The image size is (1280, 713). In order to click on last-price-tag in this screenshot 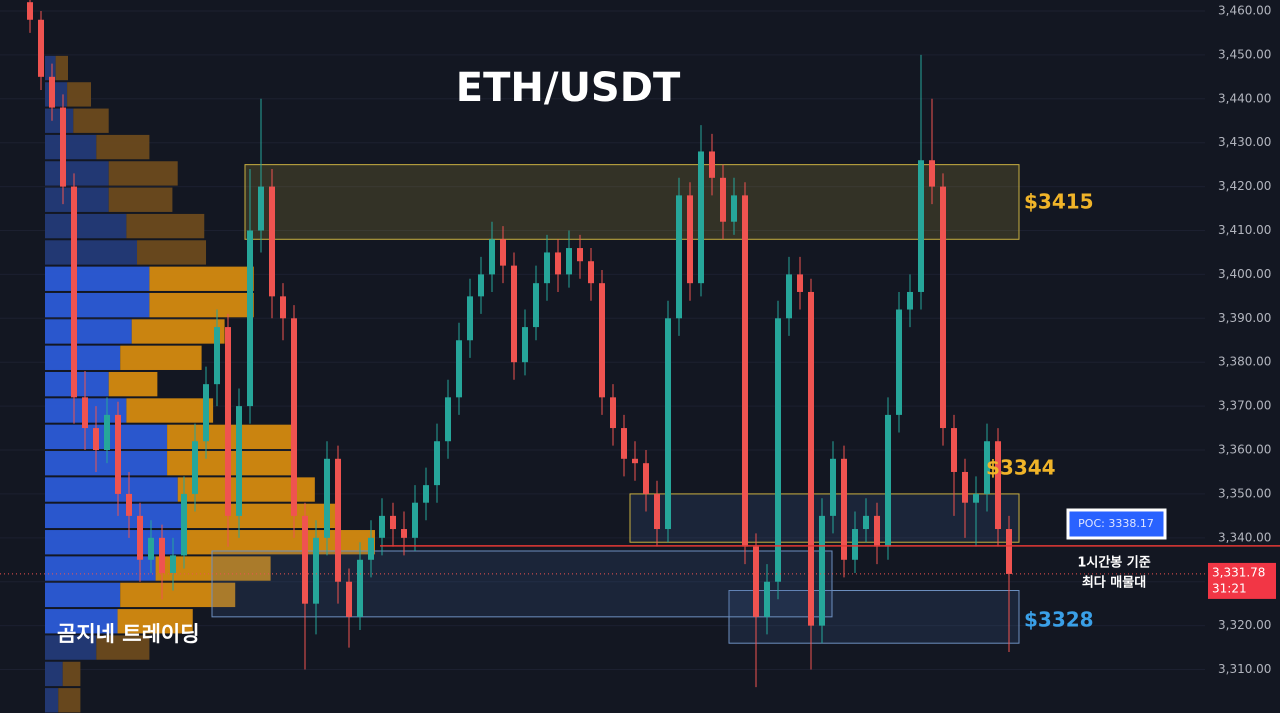, I will do `click(1242, 580)`.